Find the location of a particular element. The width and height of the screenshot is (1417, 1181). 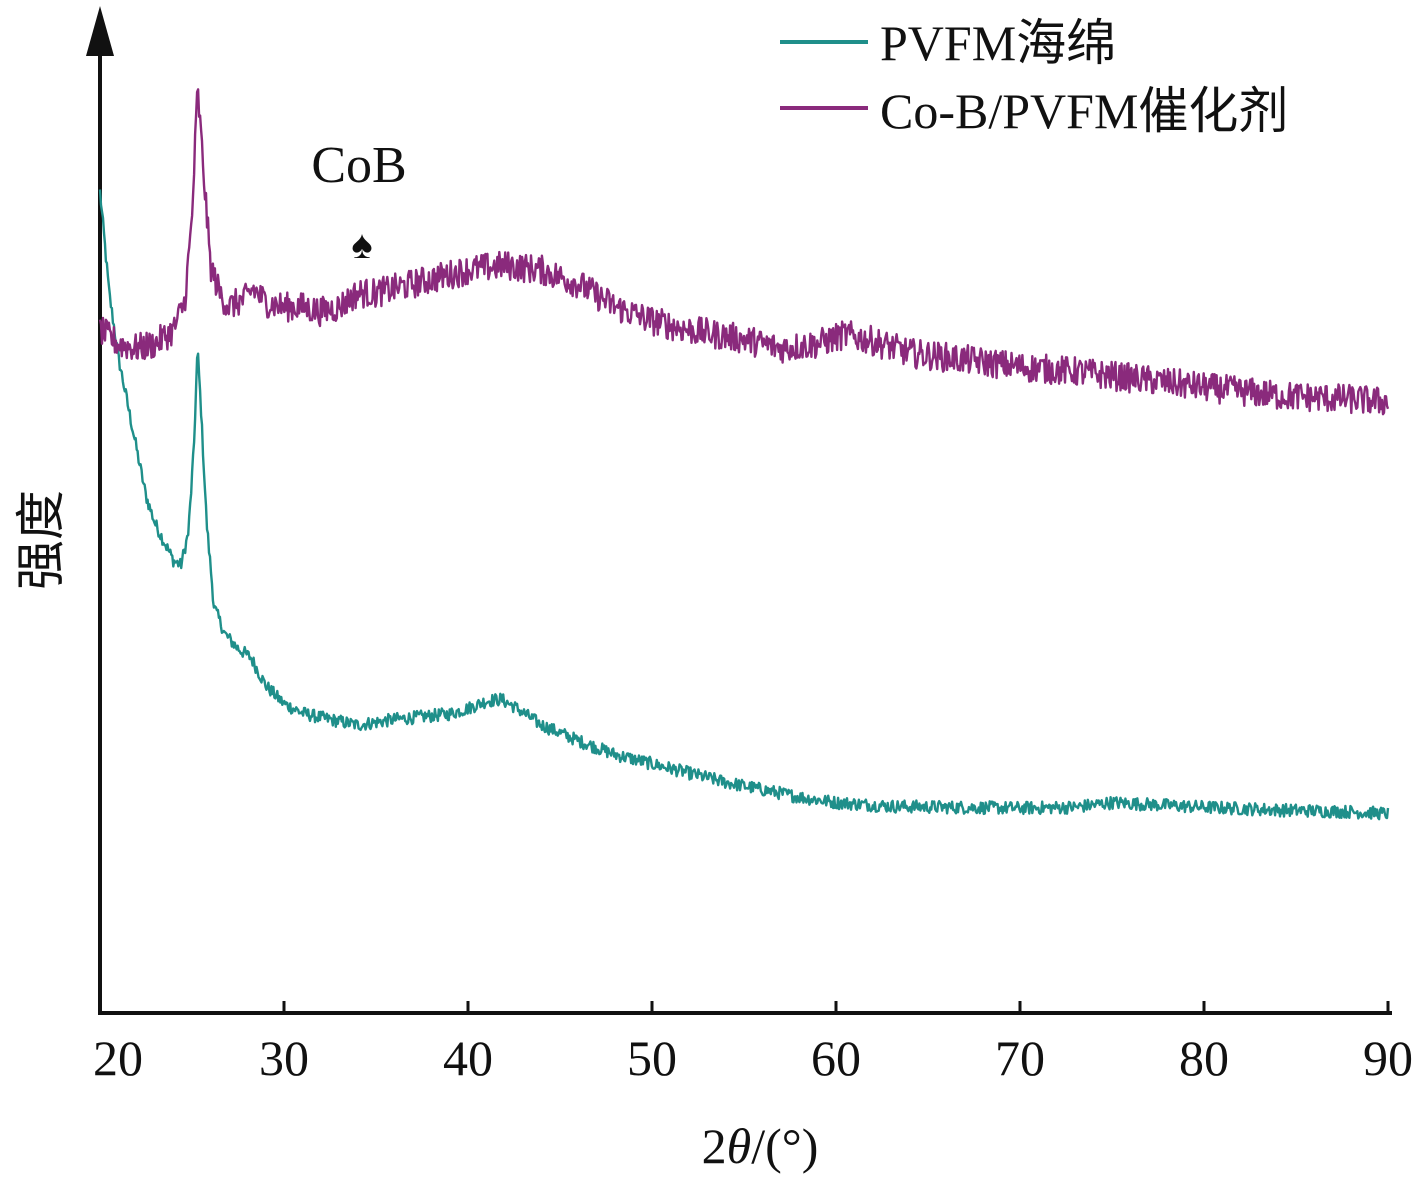

x-axis-title-suffix: /(°) is located at coordinates (784, 1146).